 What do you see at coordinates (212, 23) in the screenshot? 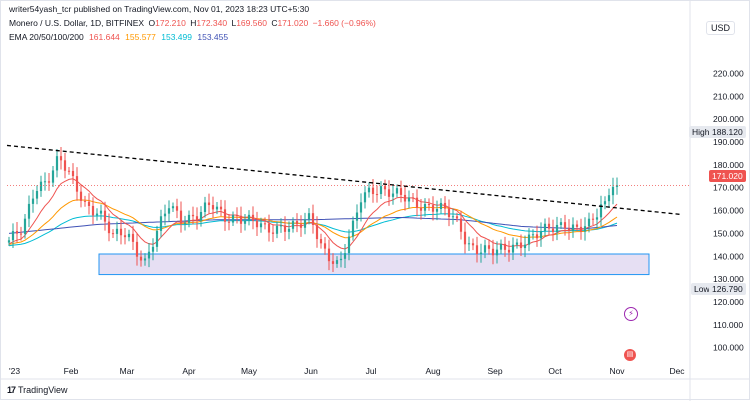
I see `high-value: 172.340` at bounding box center [212, 23].